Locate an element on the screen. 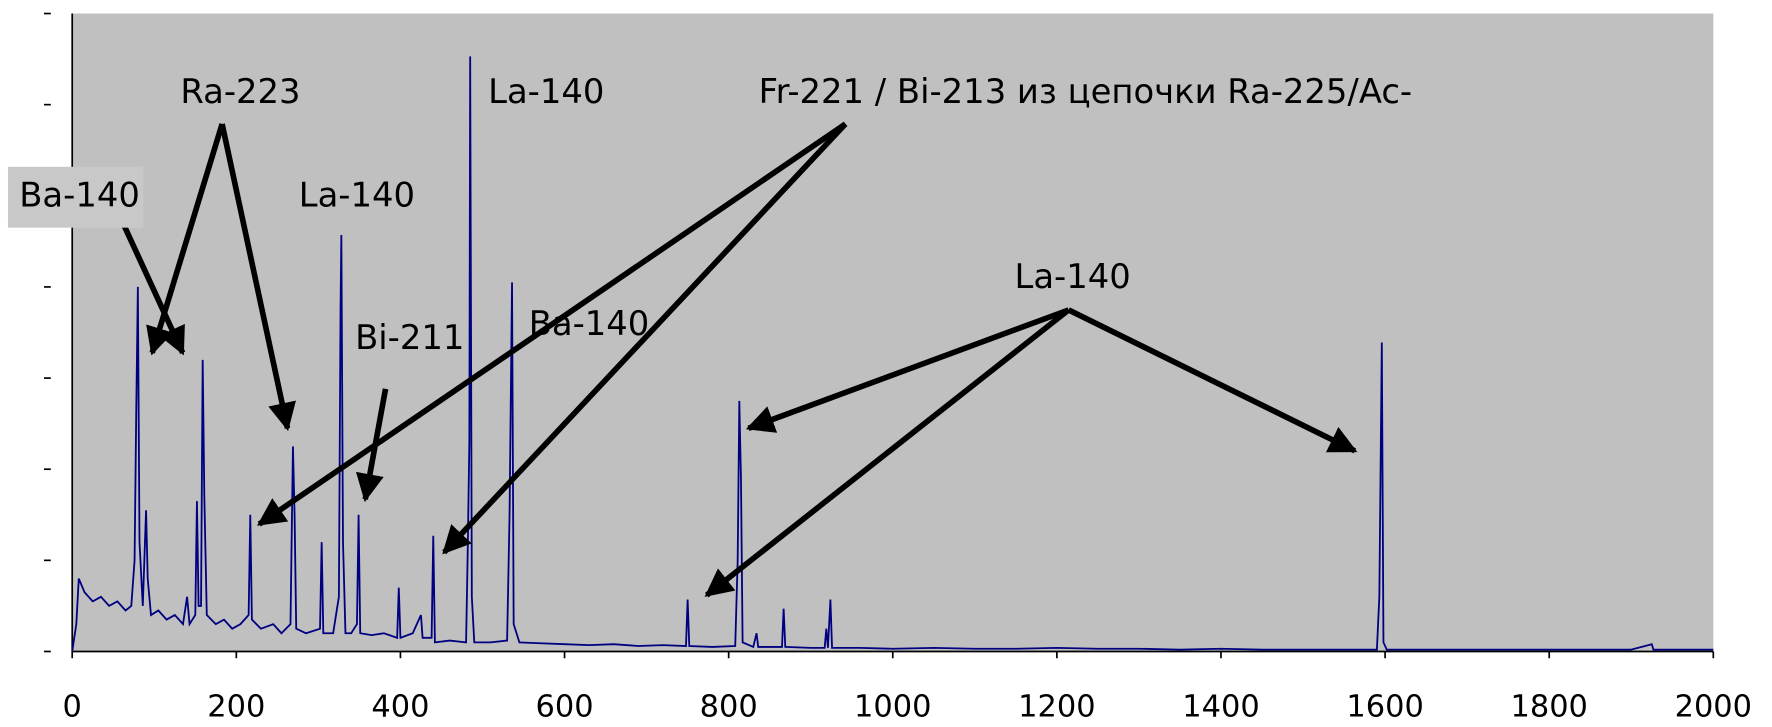  annotation: Fr-221 / Bi-213 из цепочки Ra-225/Ac- is located at coordinates (1086, 91).